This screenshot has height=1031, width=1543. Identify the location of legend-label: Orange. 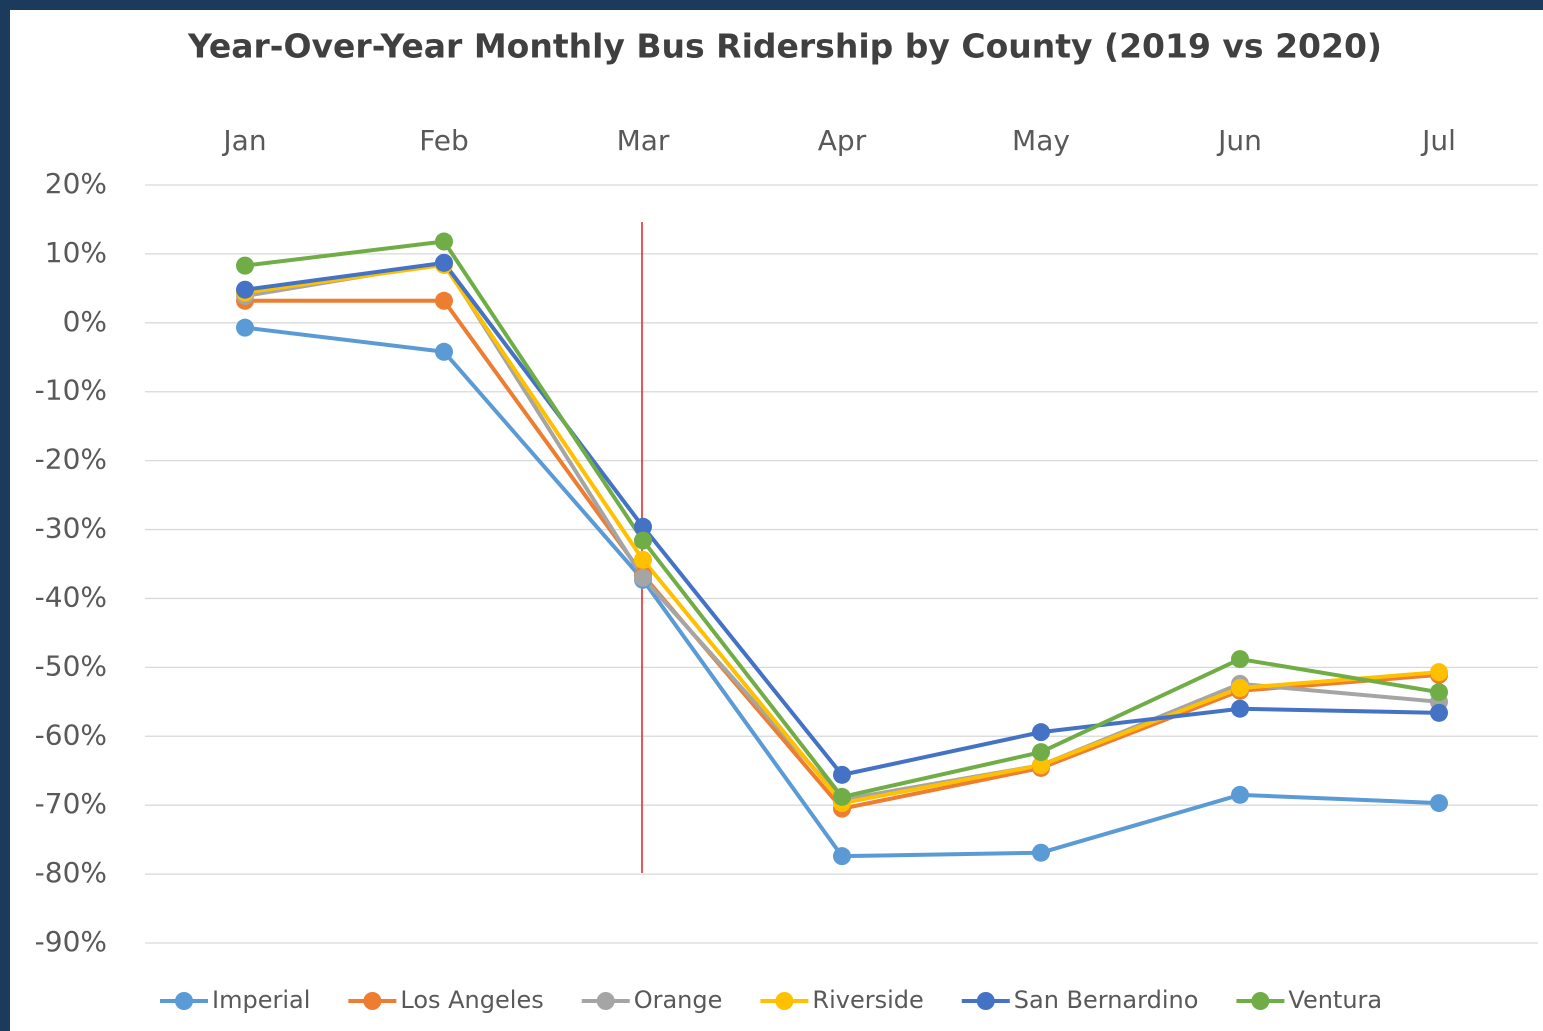
(678, 1000).